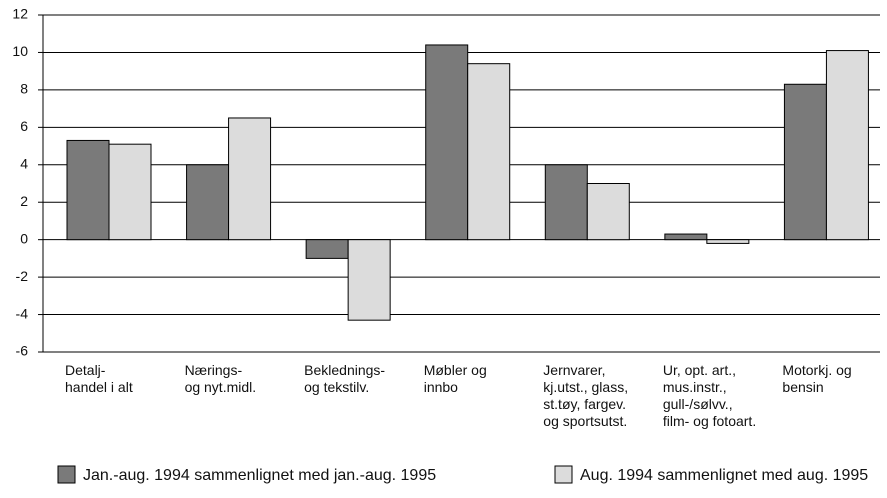 The image size is (887, 498). I want to click on legend-label: Aug. 1994 sammenlignet med aug. 1995, so click(724, 475).